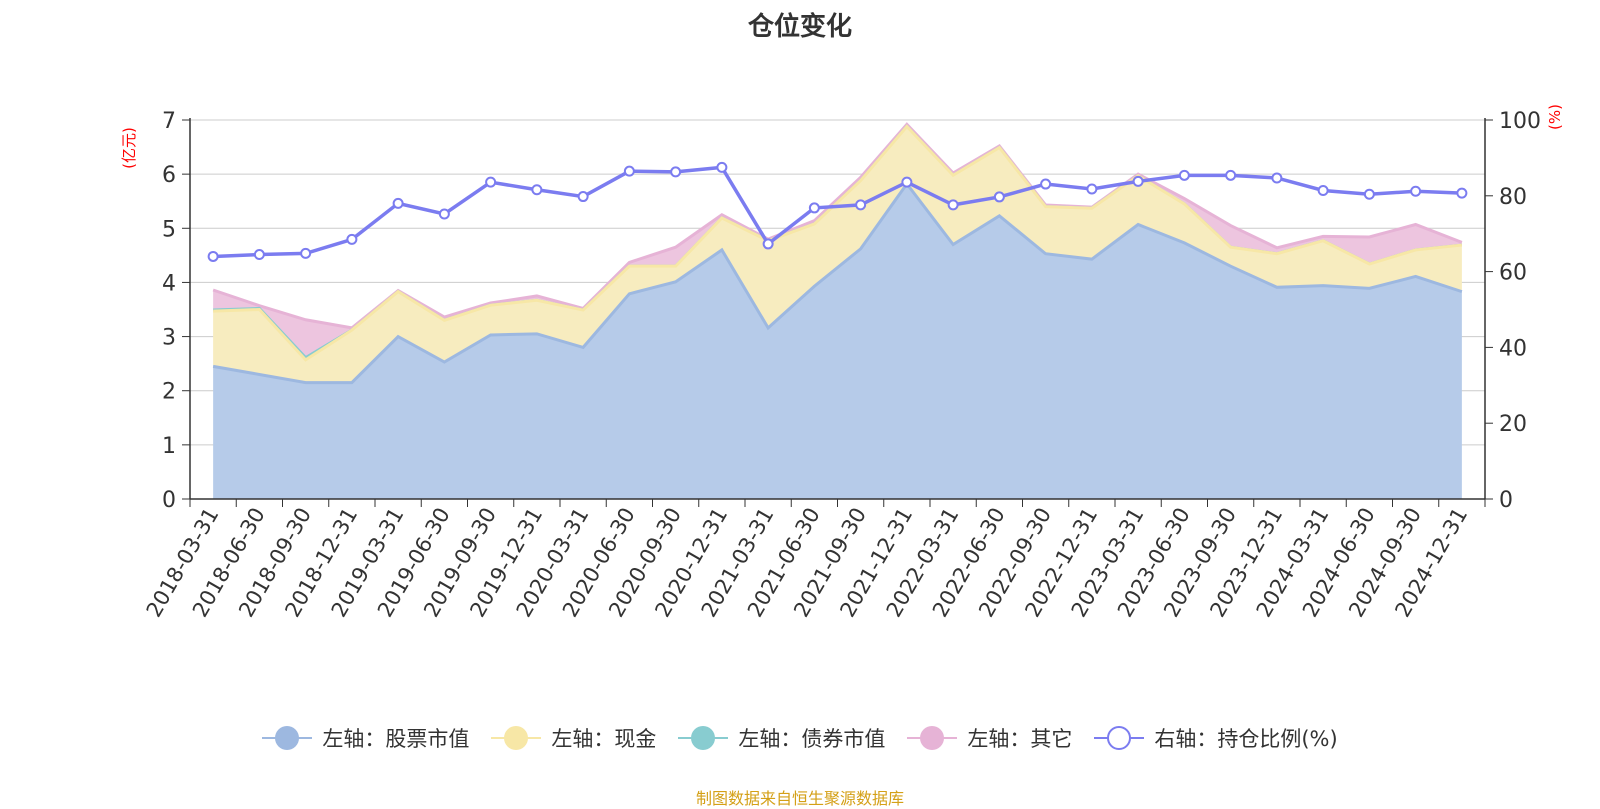 The width and height of the screenshot is (1600, 809). Describe the element at coordinates (169, 338) in the screenshot. I see `y-left-tick-label: 3` at that location.